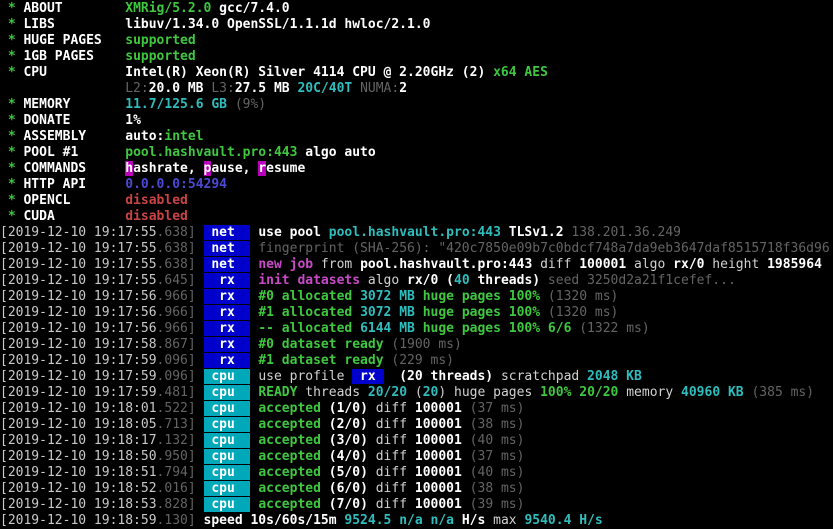  I want to click on text-segment: accepted, so click(289, 488).